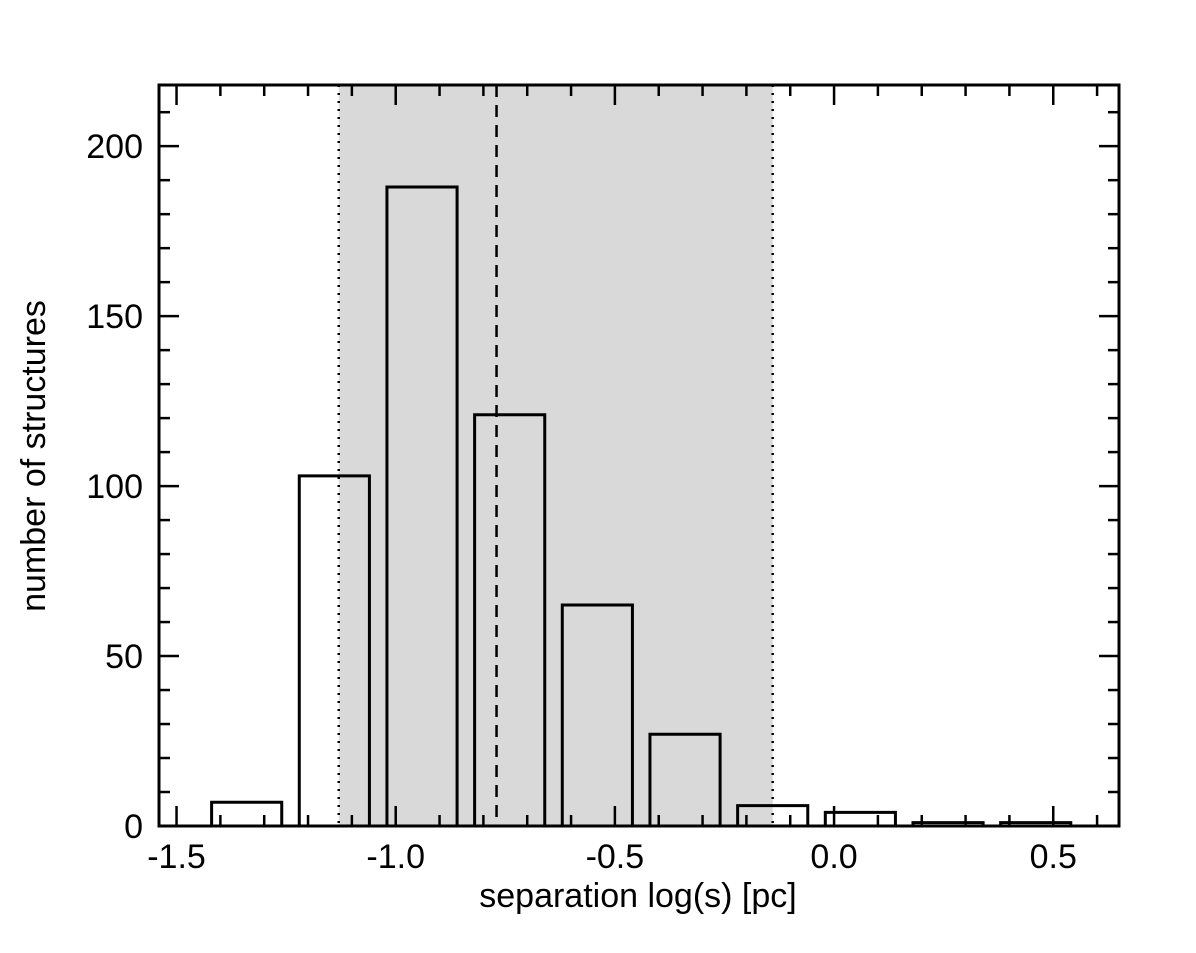 Image resolution: width=1196 pixels, height=953 pixels. I want to click on y-tick-label: 200, so click(114, 147).